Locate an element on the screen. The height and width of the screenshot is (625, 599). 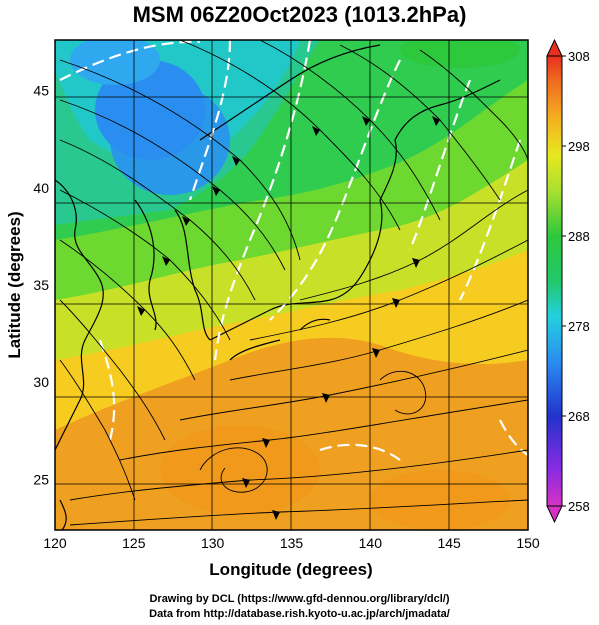
colorbar-scale is located at coordinates (554, 281).